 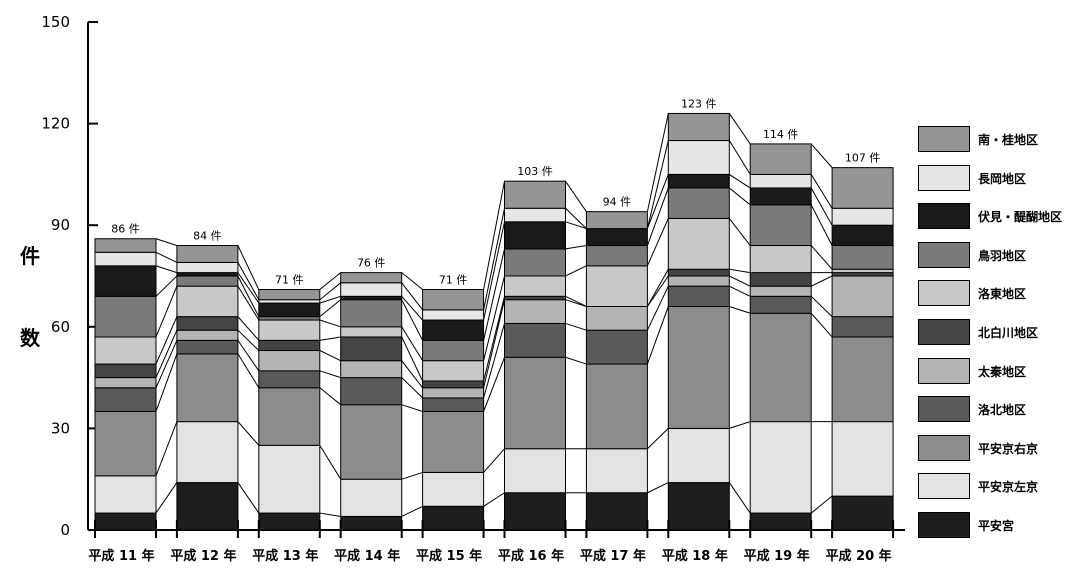 What do you see at coordinates (1002, 178) in the screenshot?
I see `legend-label: 長岡地区` at bounding box center [1002, 178].